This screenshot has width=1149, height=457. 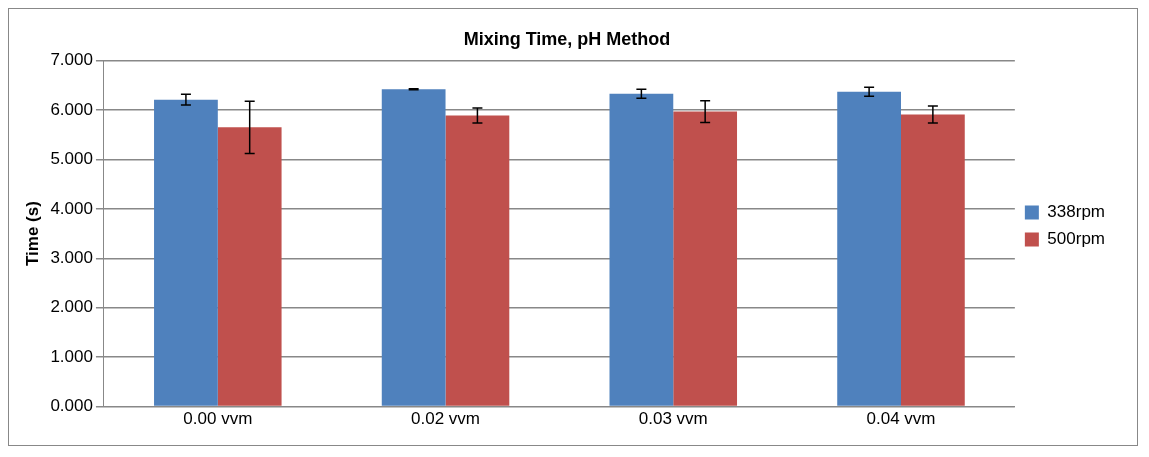 I want to click on y-axis-title: Time (s), so click(x=32, y=234).